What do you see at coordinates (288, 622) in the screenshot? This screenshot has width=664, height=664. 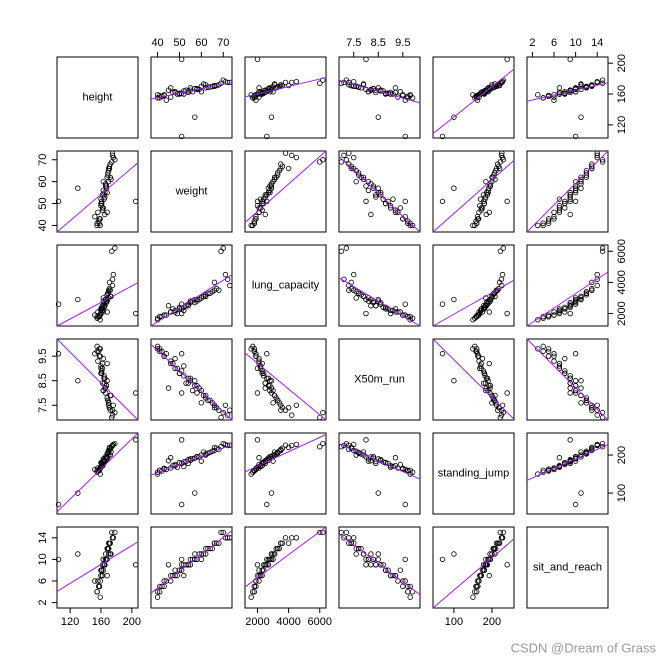 I see `x-tick-label: 4000` at bounding box center [288, 622].